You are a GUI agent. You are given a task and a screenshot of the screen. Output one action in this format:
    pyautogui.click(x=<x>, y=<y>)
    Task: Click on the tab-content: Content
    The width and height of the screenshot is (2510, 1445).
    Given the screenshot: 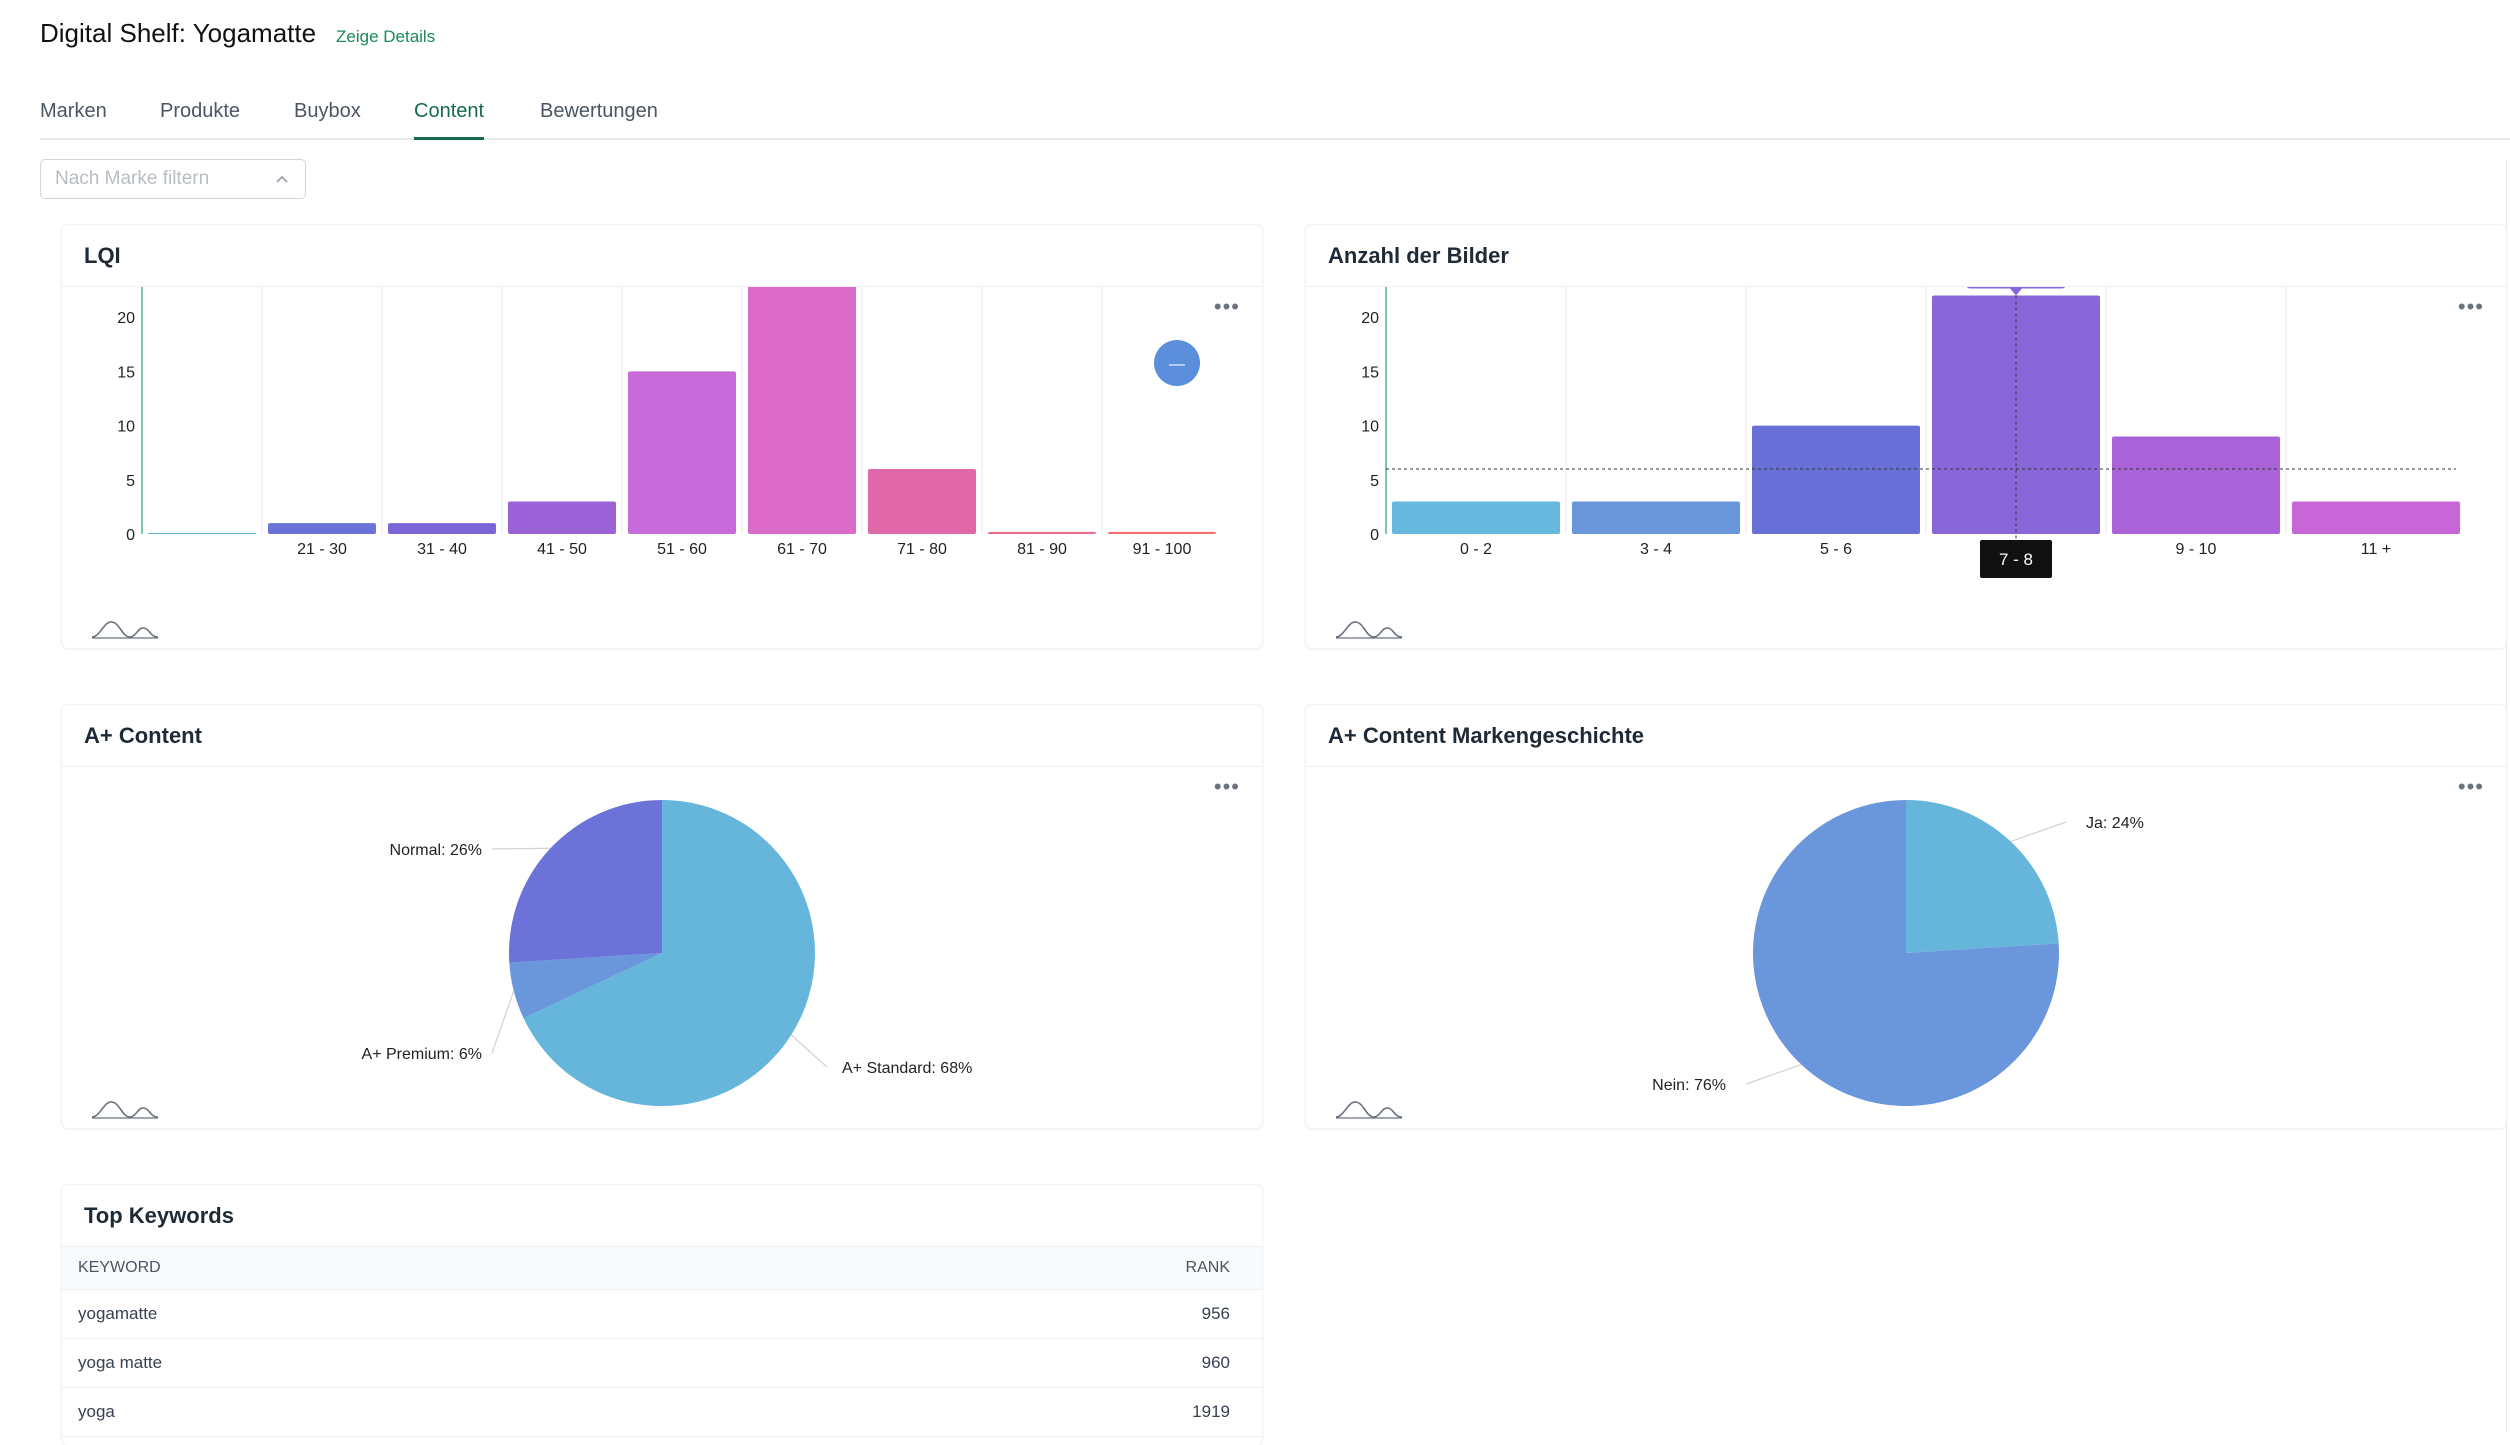 What is the action you would take?
    pyautogui.click(x=449, y=120)
    